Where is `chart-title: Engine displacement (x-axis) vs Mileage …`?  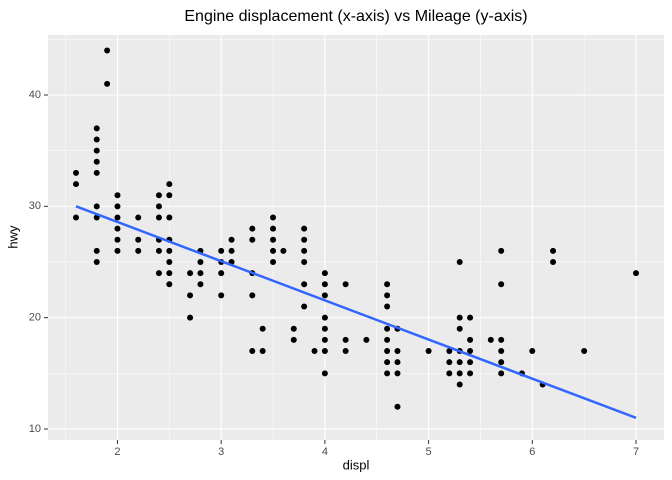
chart-title: Engine displacement (x-axis) vs Mileage … is located at coordinates (355, 16).